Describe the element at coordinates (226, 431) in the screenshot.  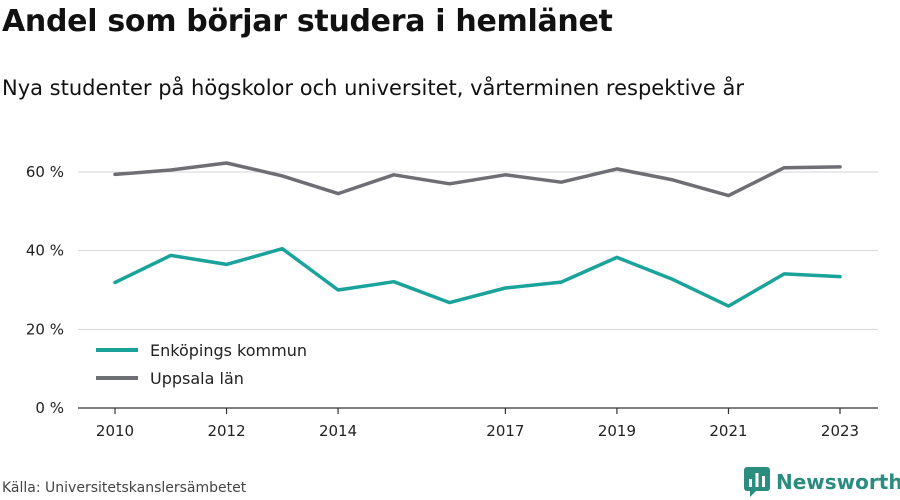
I see `x-tick-label: 2012` at that location.